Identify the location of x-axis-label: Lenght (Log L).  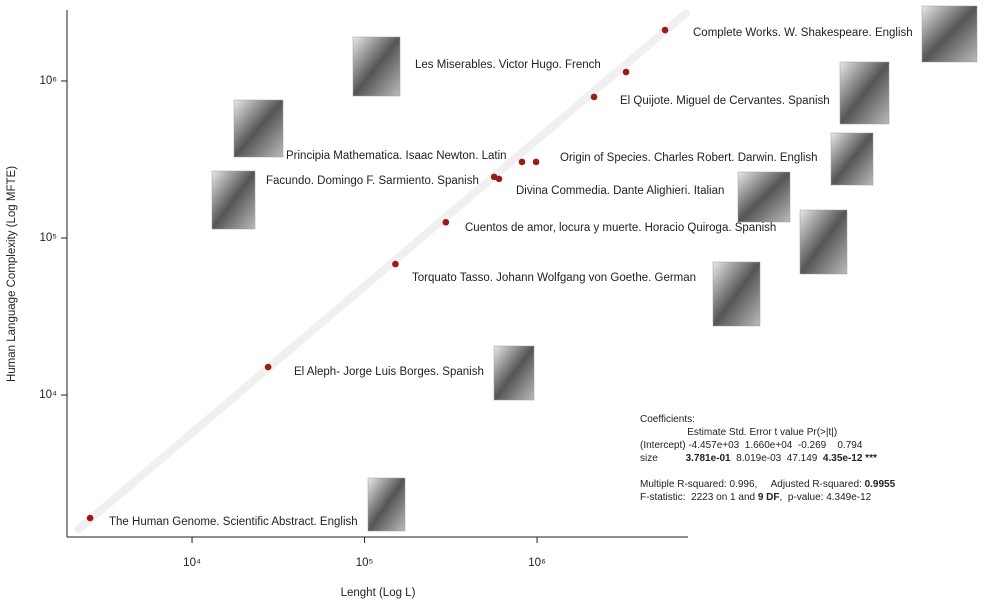
(378, 593).